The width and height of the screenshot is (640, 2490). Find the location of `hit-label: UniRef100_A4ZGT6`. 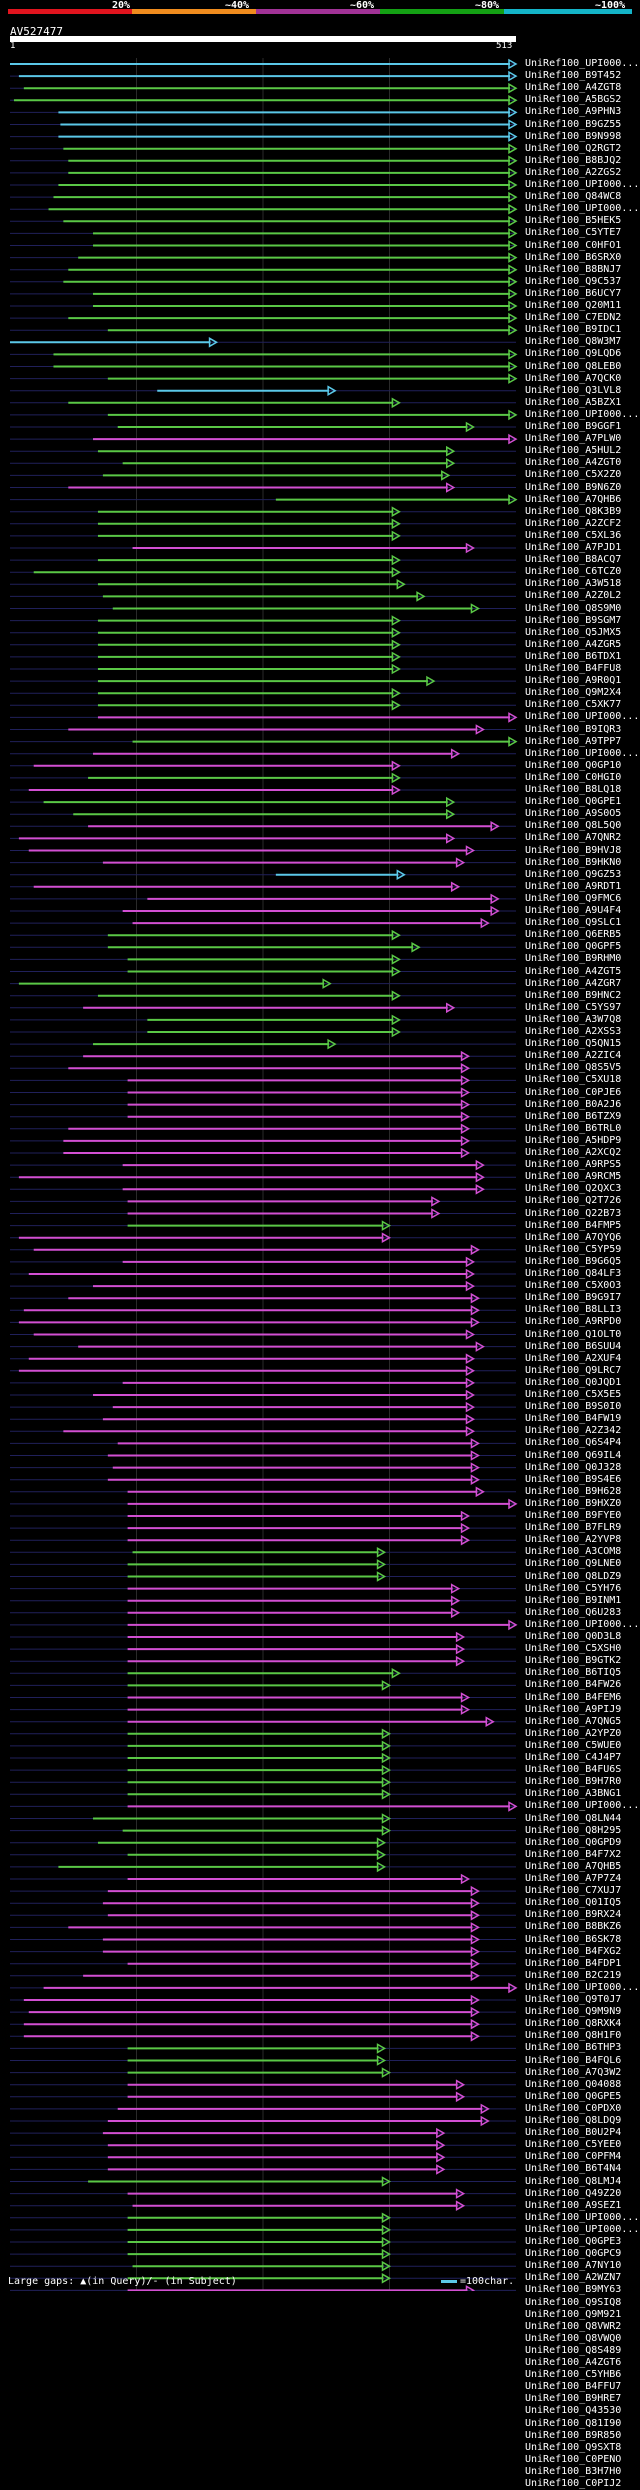

hit-label: UniRef100_A4ZGT6 is located at coordinates (573, 2362).